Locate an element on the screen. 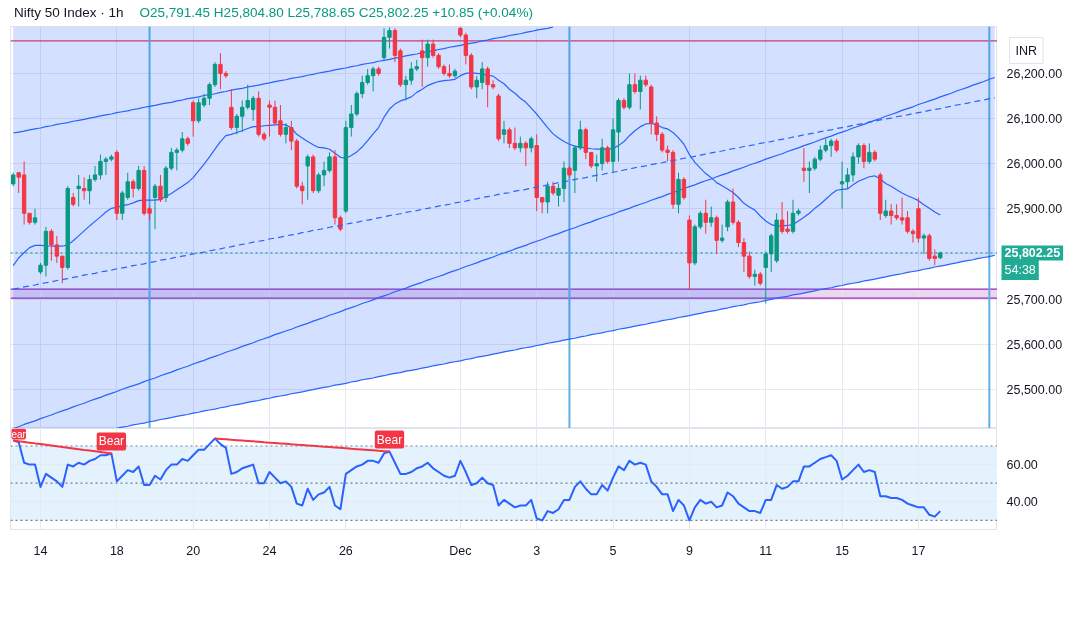 The width and height of the screenshot is (1080, 617). x-tick-label: 11 is located at coordinates (766, 550).